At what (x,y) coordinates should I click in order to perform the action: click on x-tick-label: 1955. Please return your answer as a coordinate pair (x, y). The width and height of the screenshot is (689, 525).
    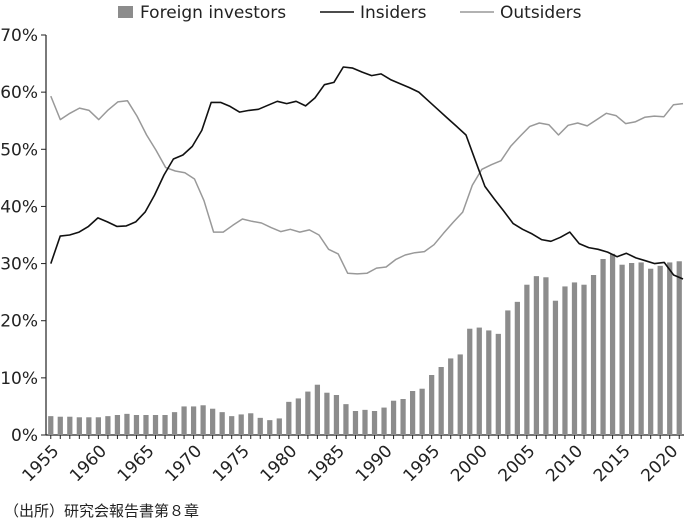
    Looking at the image, I should click on (41, 463).